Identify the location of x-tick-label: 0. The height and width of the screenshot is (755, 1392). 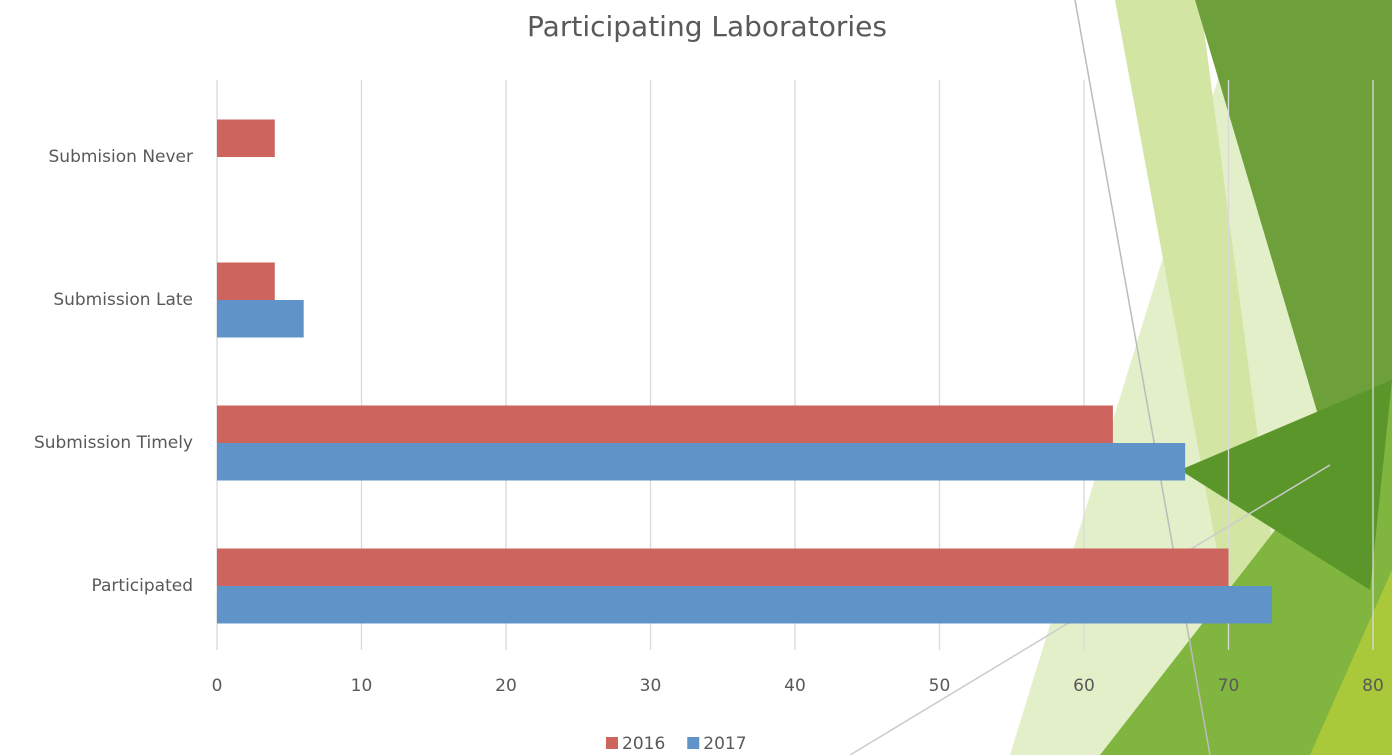
(217, 686).